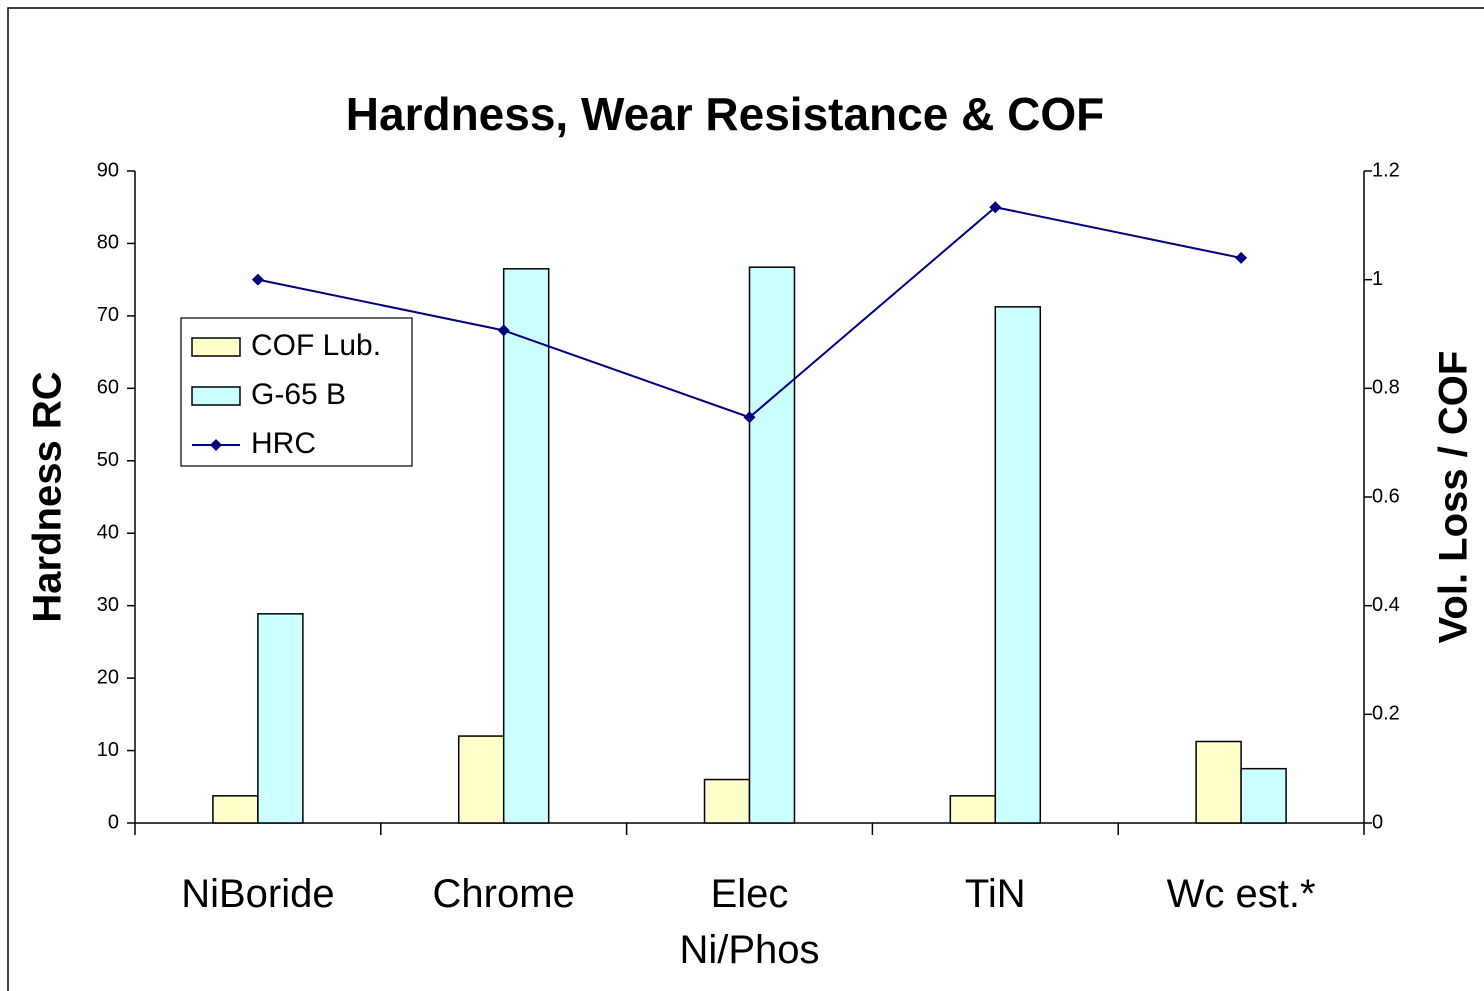 The height and width of the screenshot is (991, 1484). I want to click on y2-tick-label: 0.4, so click(1386, 605).